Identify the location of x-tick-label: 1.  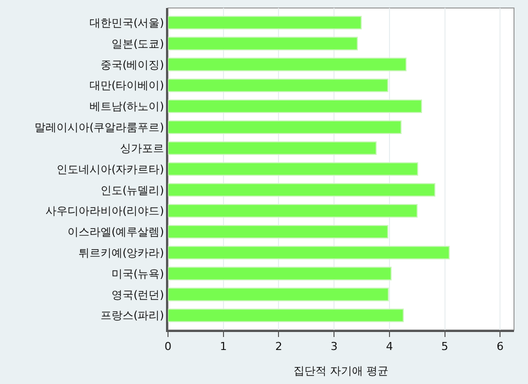
(223, 346).